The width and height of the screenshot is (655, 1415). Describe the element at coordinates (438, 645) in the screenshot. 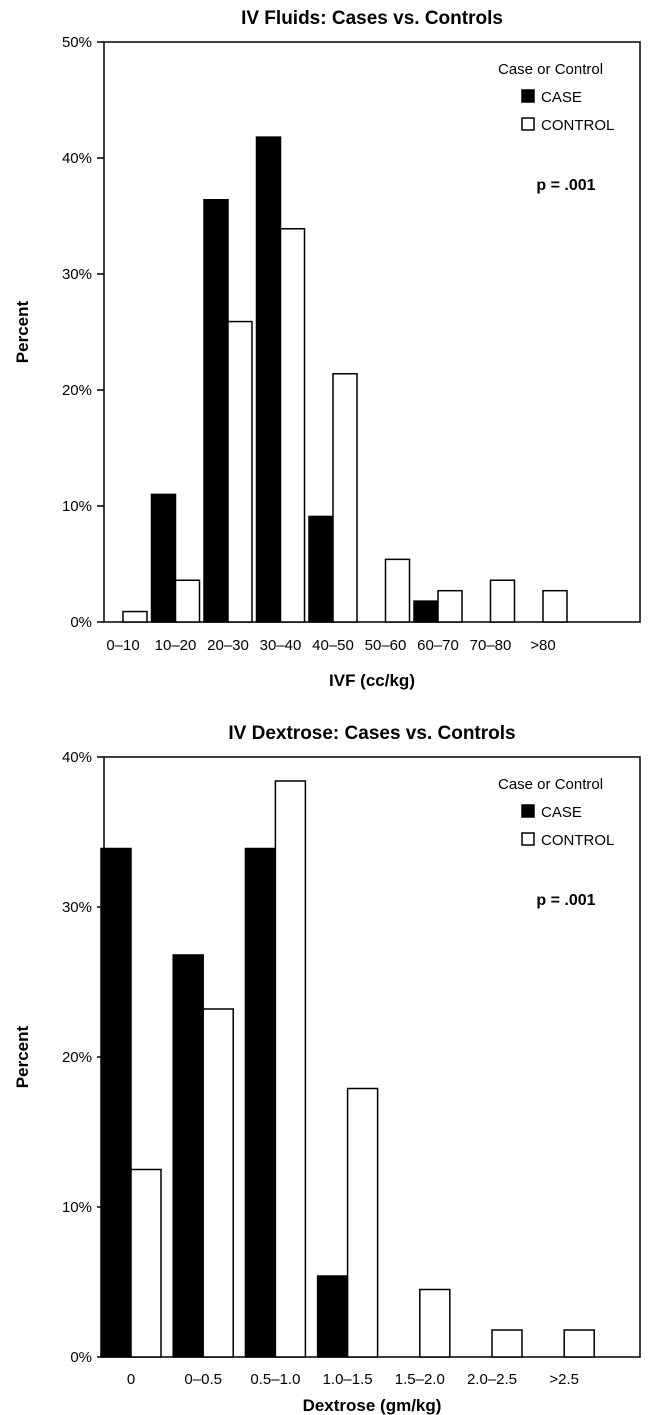

I see `x-tick-label: 60–70` at that location.